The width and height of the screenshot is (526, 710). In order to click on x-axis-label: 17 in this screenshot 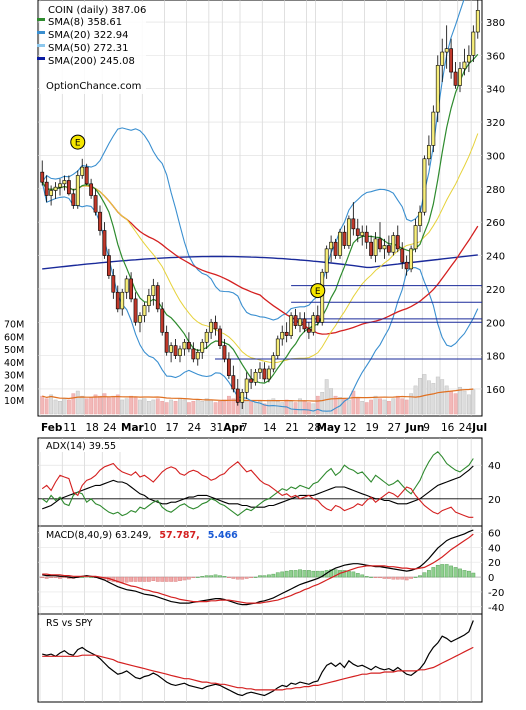, I will do `click(171, 428)`.